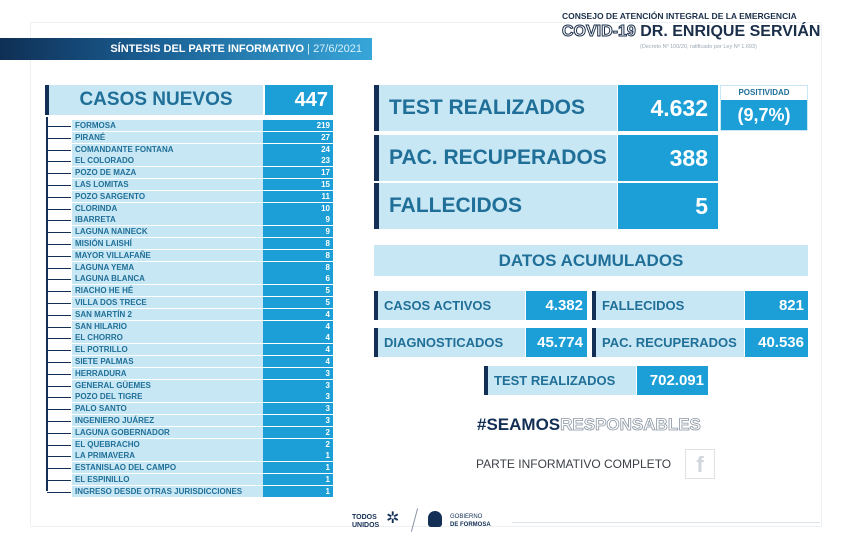  Describe the element at coordinates (202, 243) in the screenshot. I see `locality-row: MISIÓN LAISHÍ 8` at that location.